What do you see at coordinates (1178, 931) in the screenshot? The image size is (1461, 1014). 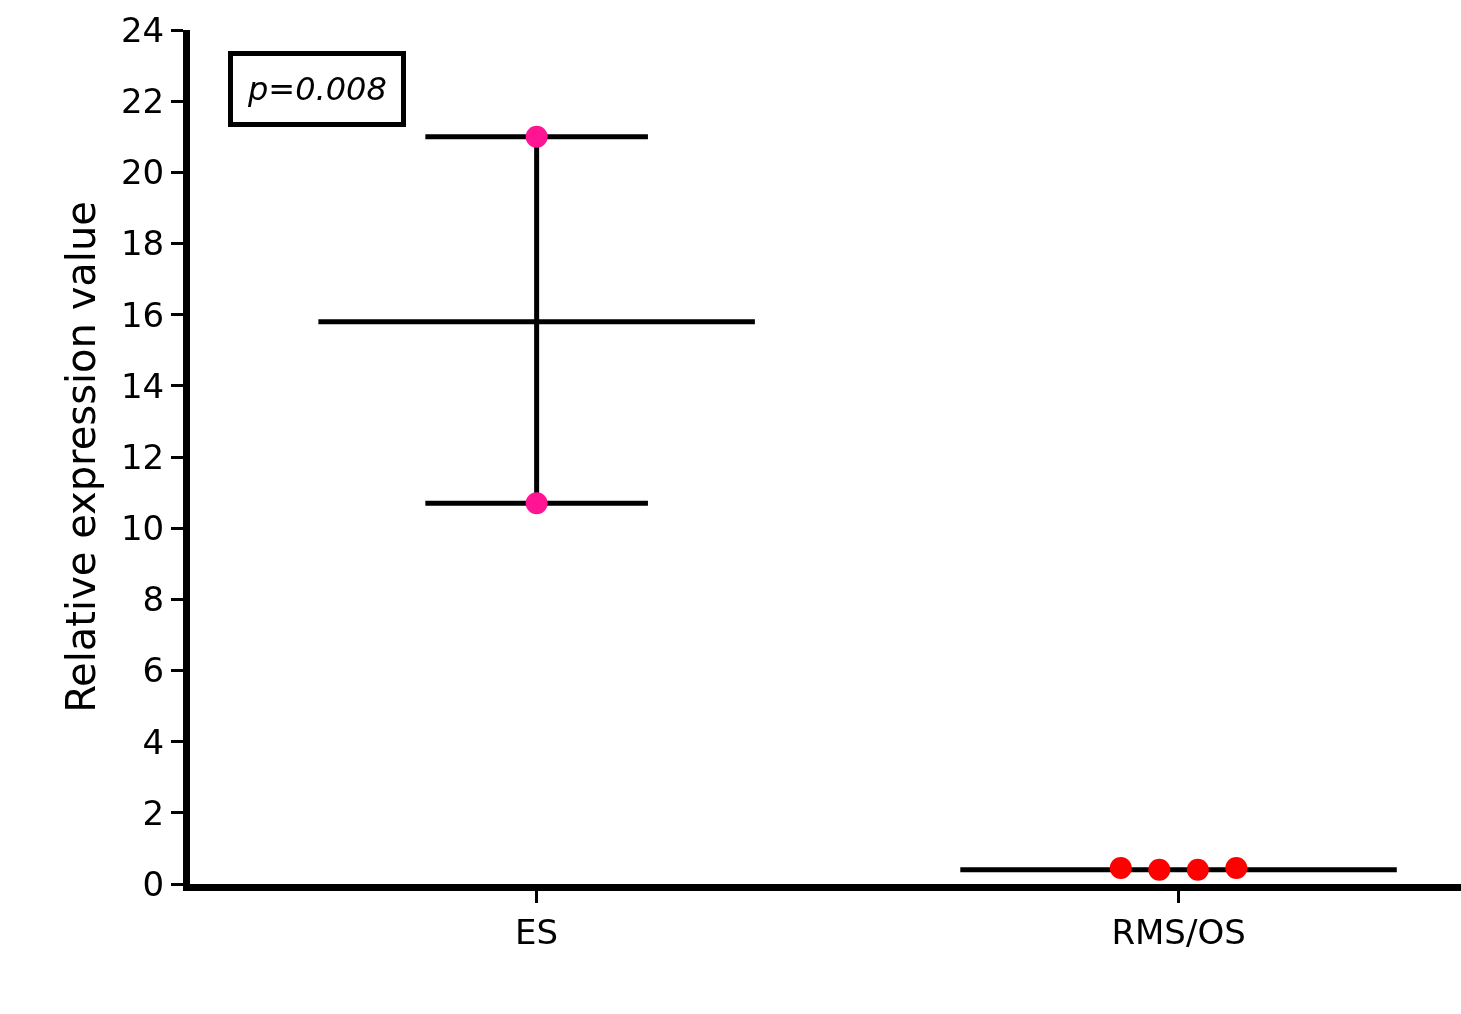 I see `x-tick-label: RMS/OS` at bounding box center [1178, 931].